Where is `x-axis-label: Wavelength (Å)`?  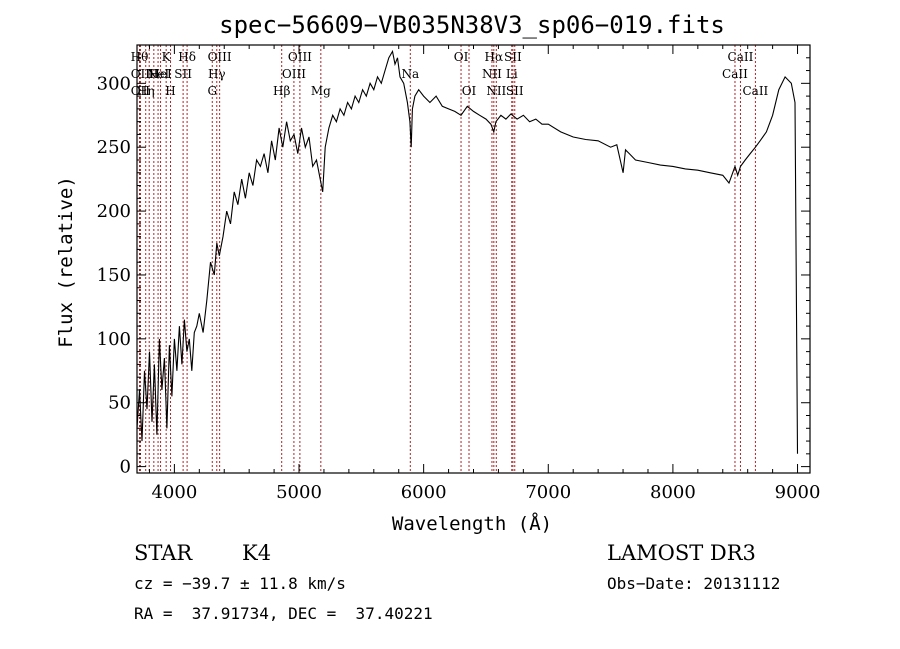
x-axis-label: Wavelength (Å) is located at coordinates (472, 523).